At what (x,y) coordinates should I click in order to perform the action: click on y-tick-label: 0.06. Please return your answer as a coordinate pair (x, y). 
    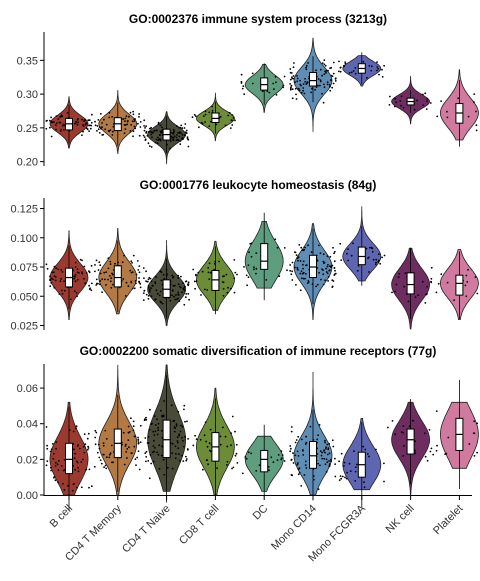
    Looking at the image, I should click on (27, 389).